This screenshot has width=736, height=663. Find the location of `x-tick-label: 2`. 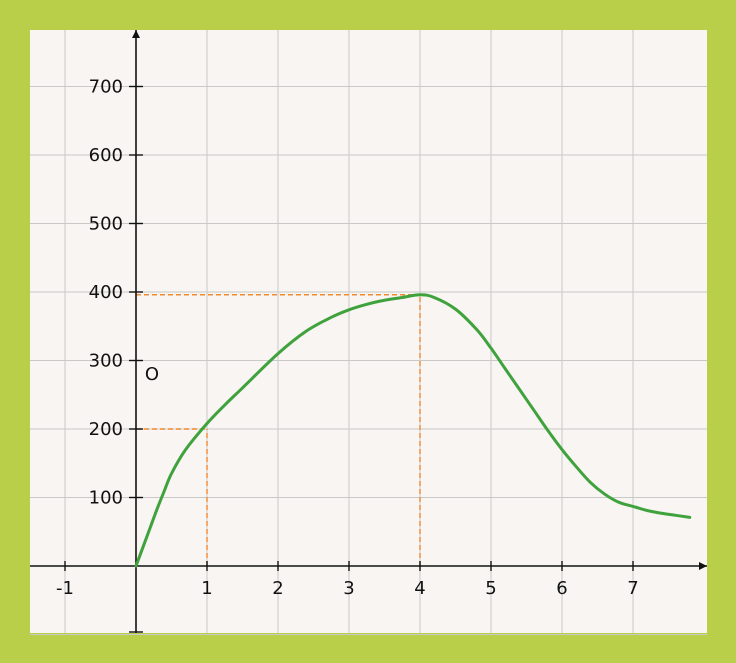

x-tick-label: 2 is located at coordinates (277, 588).